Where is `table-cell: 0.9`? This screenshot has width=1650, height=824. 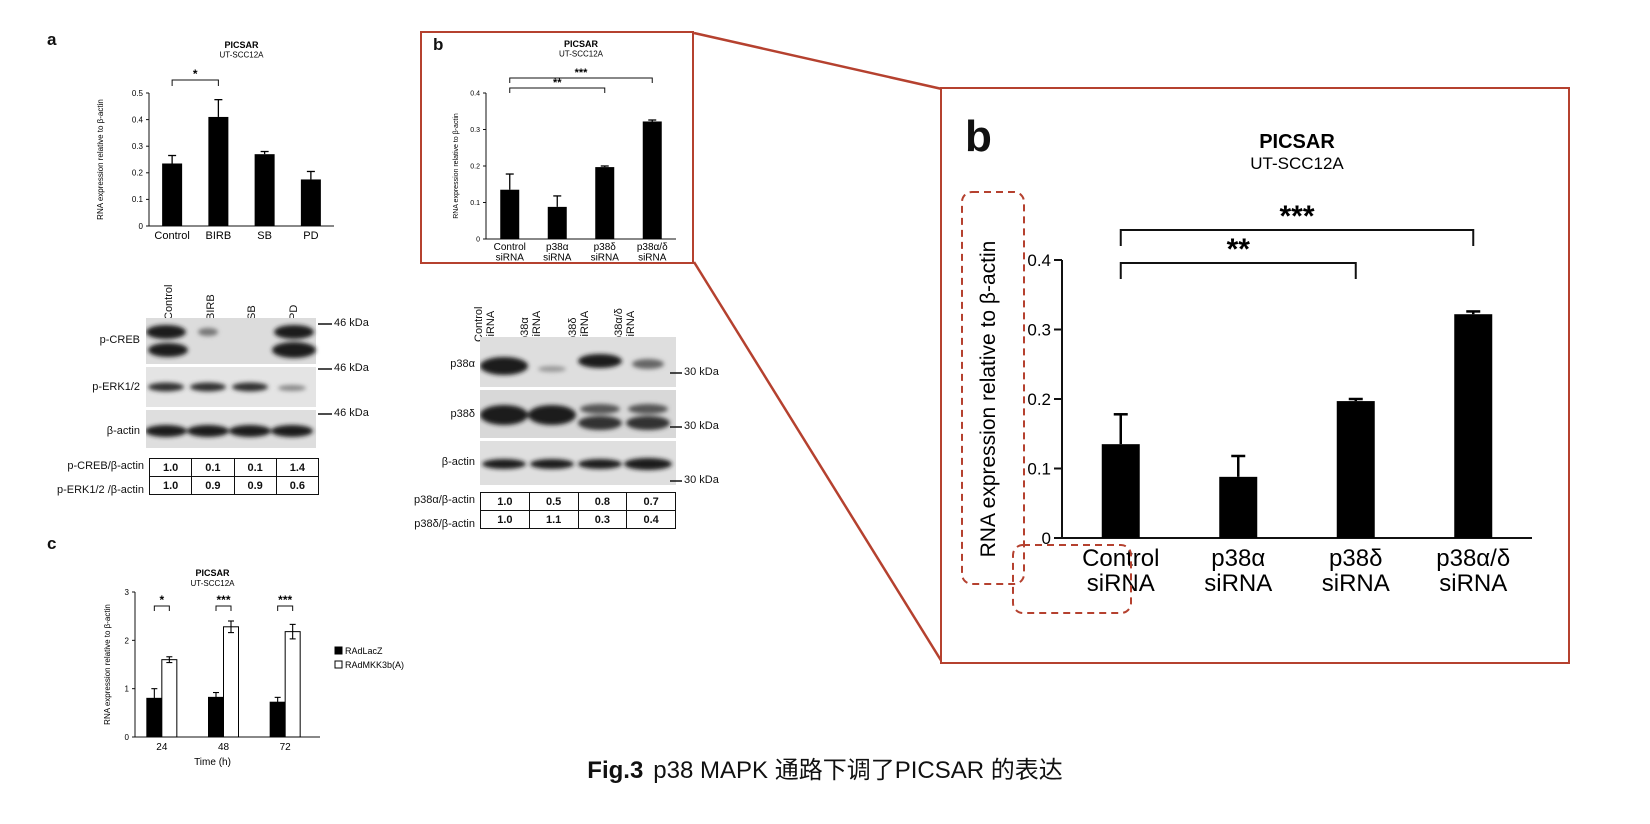
table-cell: 0.9 is located at coordinates (255, 485).